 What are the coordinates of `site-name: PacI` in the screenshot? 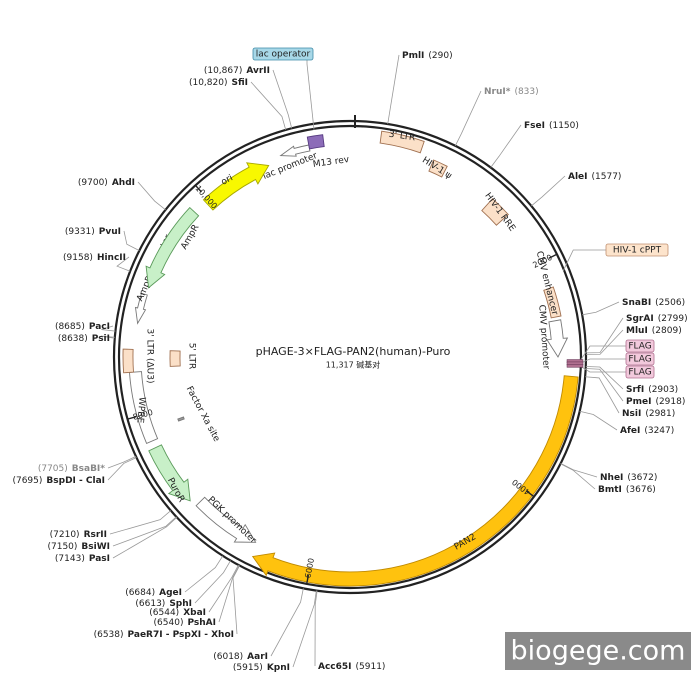 It's located at (99, 327).